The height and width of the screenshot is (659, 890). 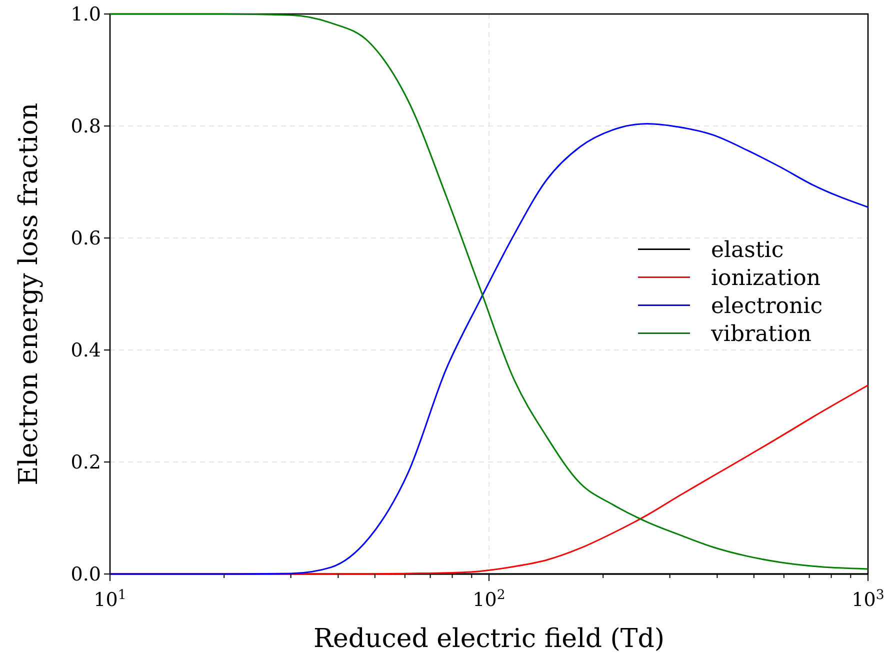 What do you see at coordinates (110, 599) in the screenshot?
I see `x-tick-label: 10$^{1}$` at bounding box center [110, 599].